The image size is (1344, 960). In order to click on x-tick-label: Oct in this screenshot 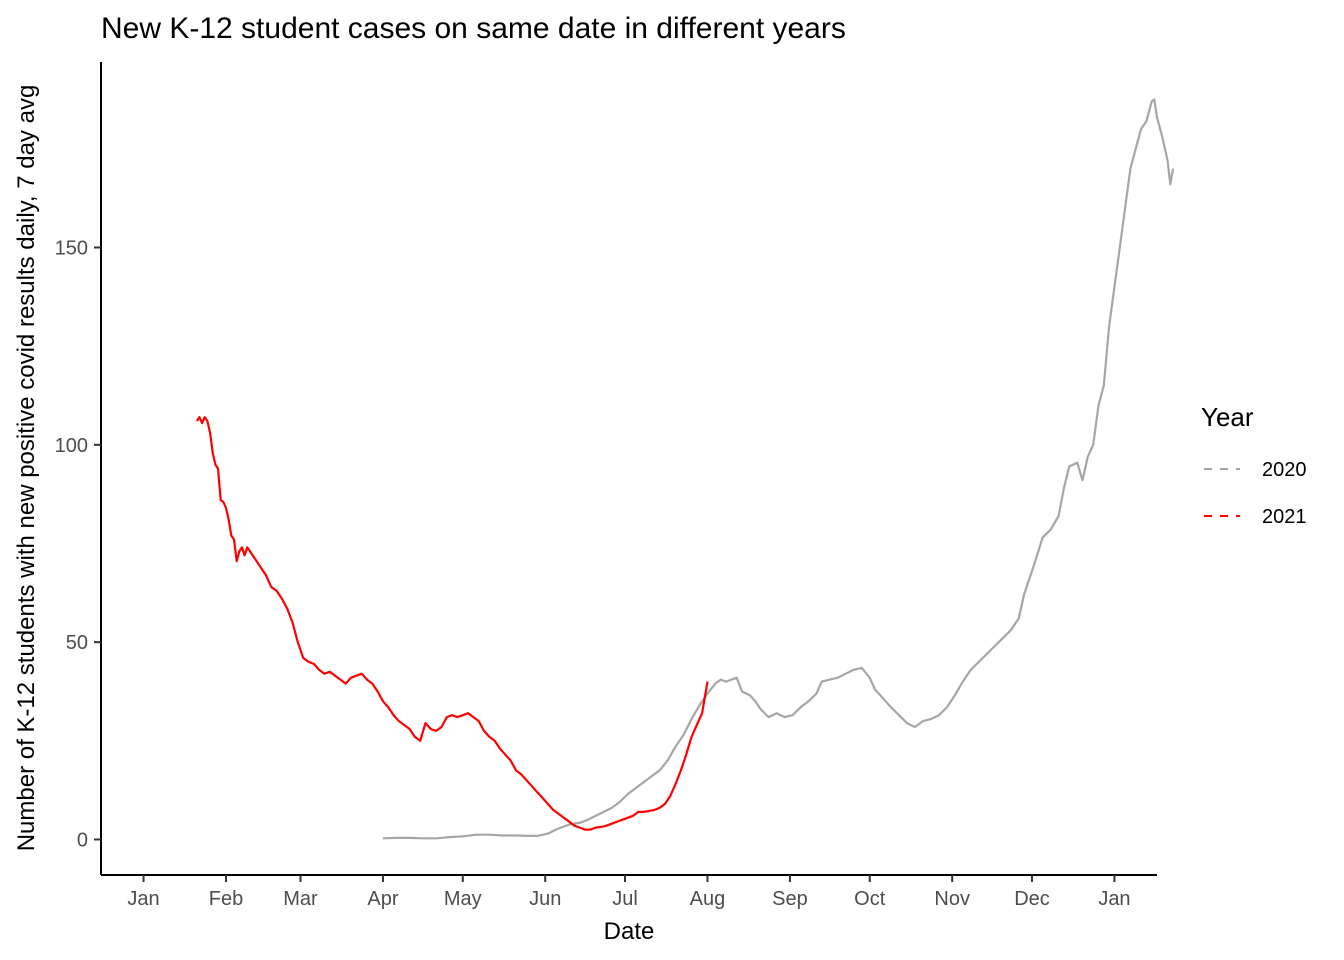, I will do `click(870, 899)`.